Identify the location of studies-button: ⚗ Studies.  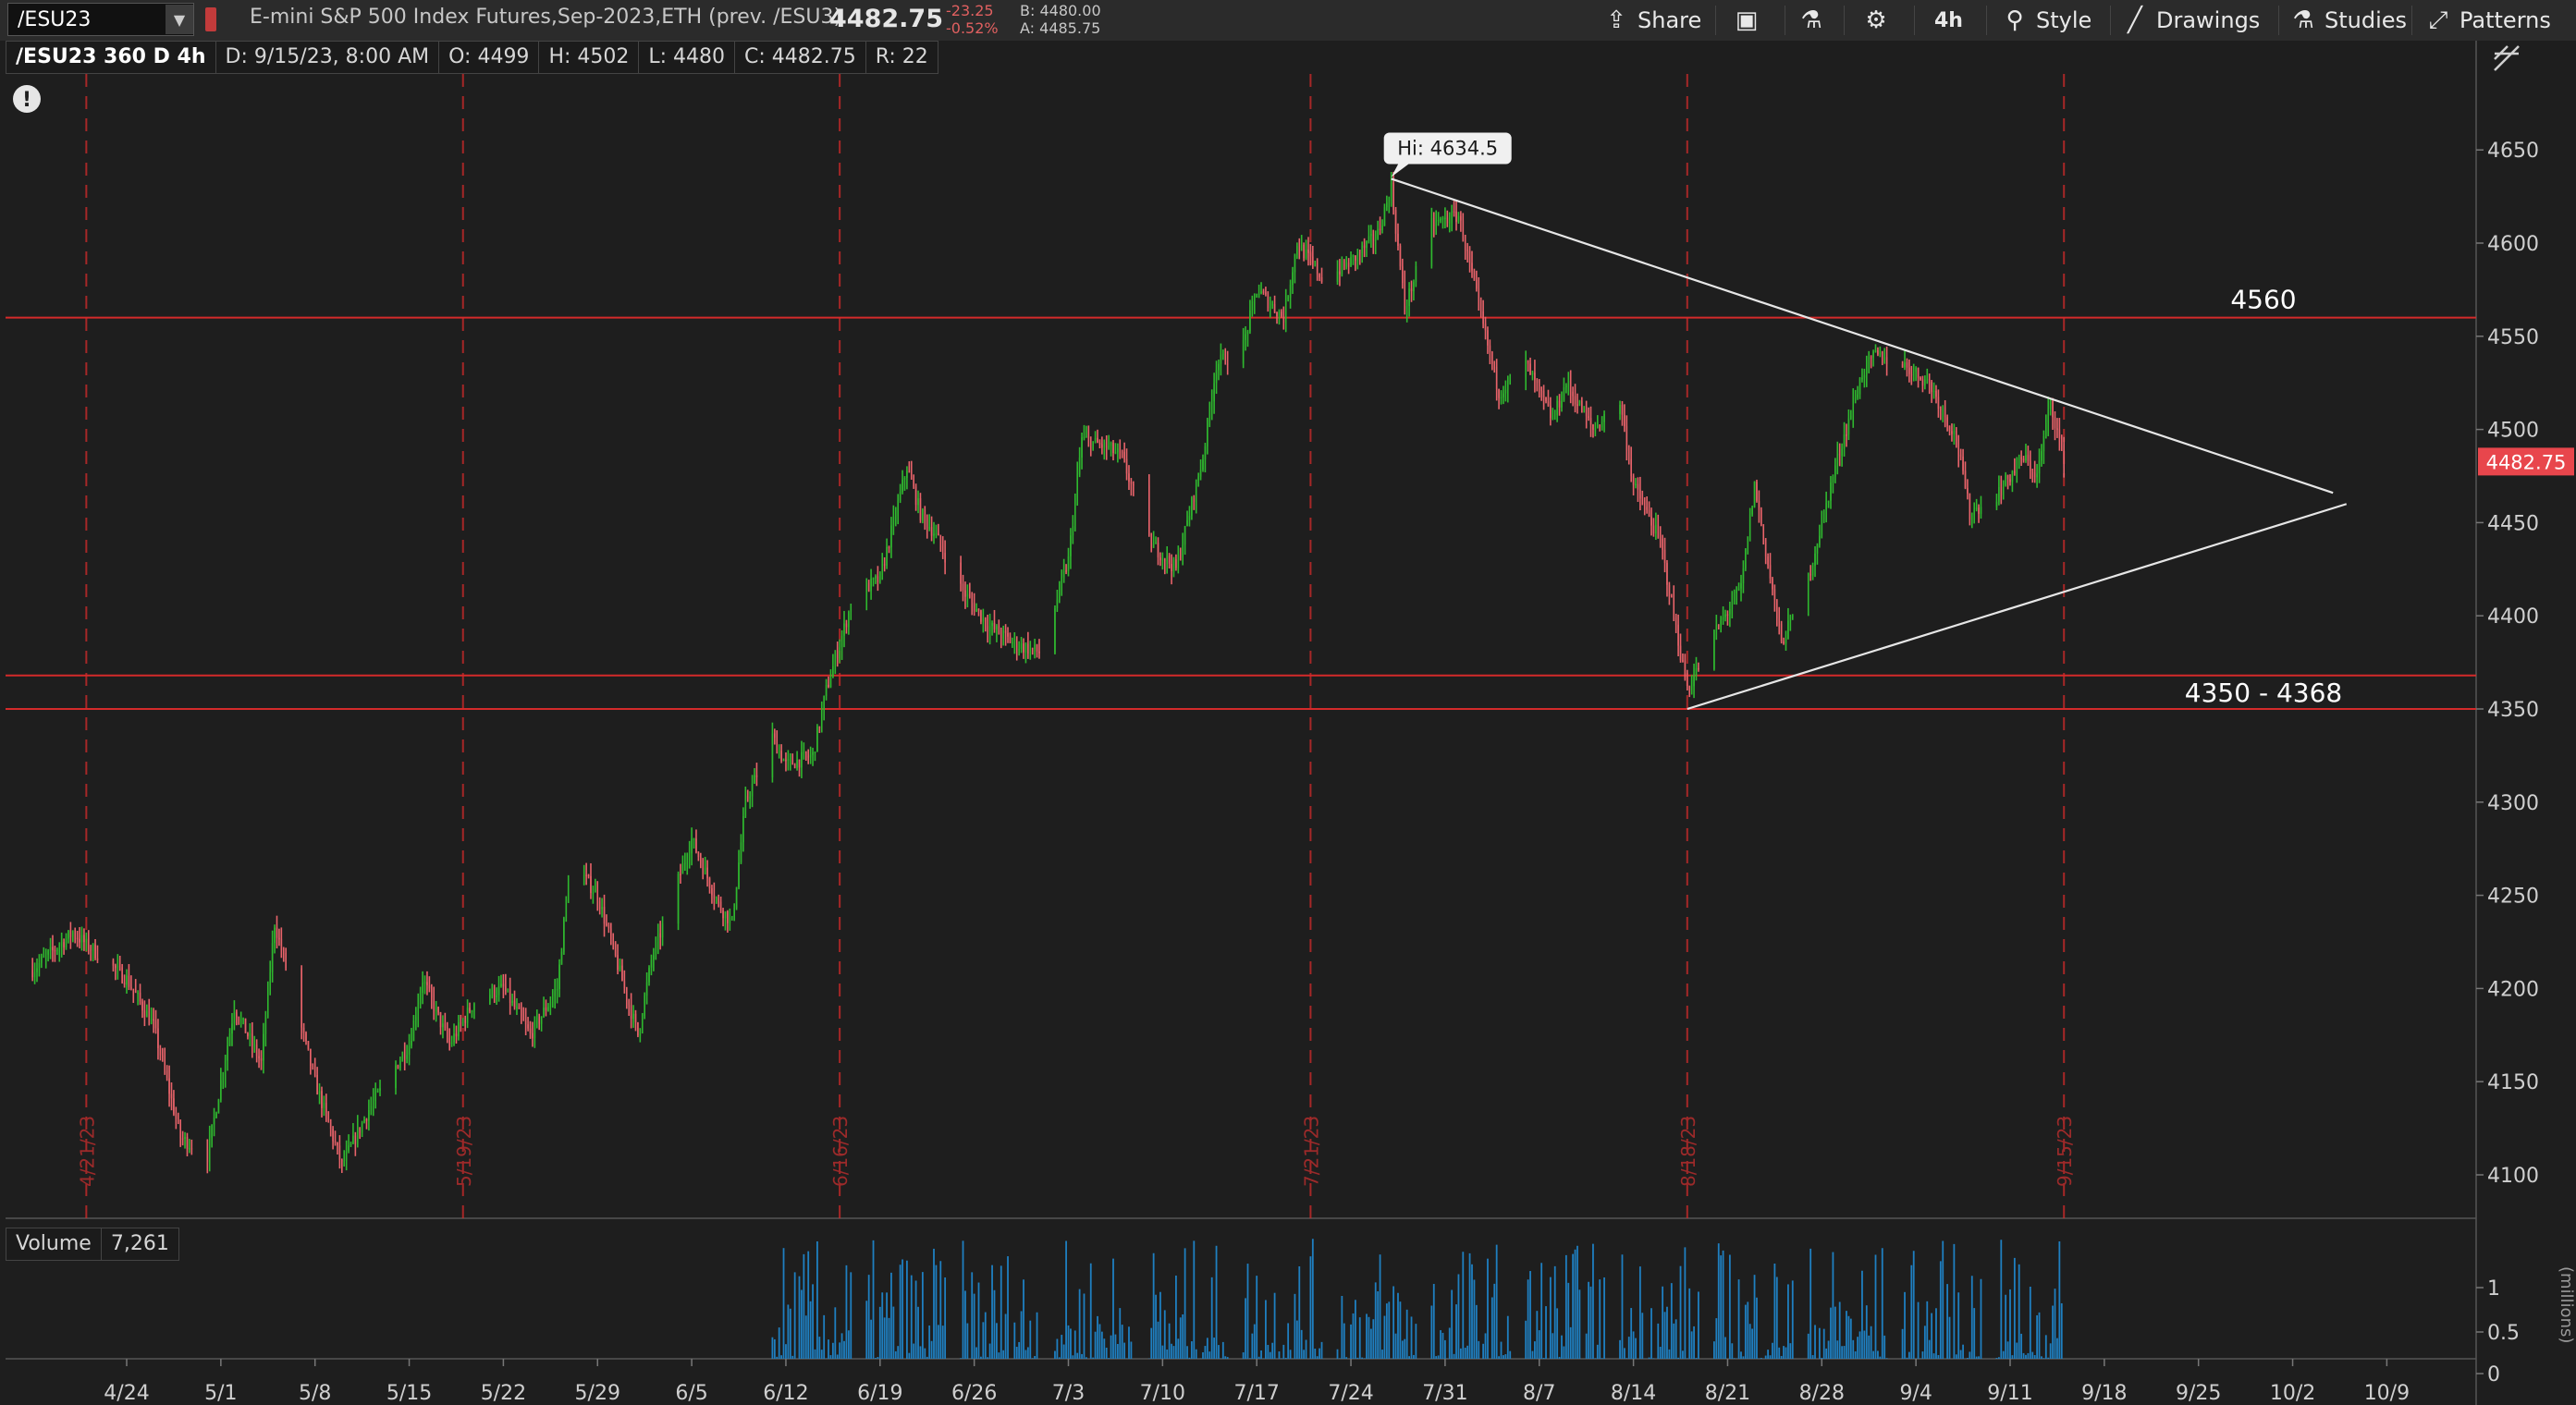
(2349, 20).